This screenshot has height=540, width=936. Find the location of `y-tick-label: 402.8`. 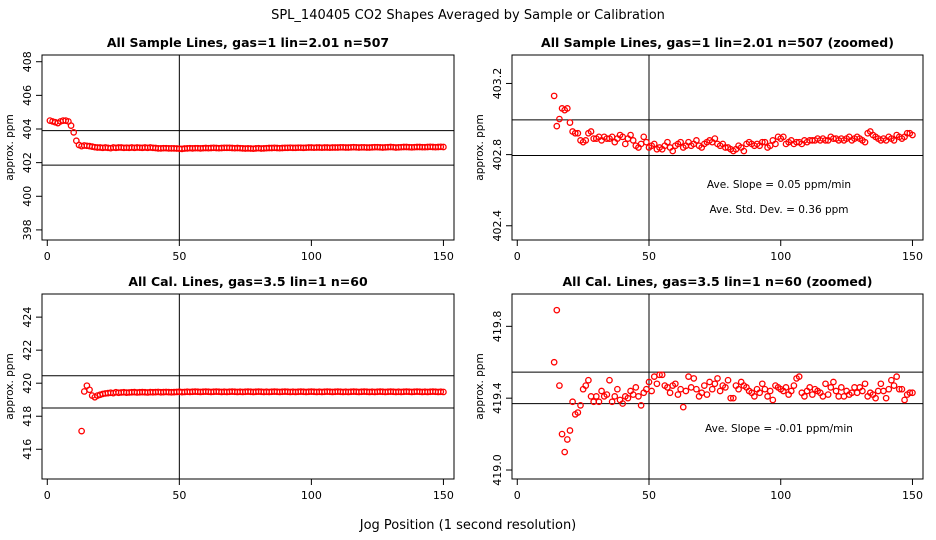

y-tick-label: 402.8 is located at coordinates (497, 155).